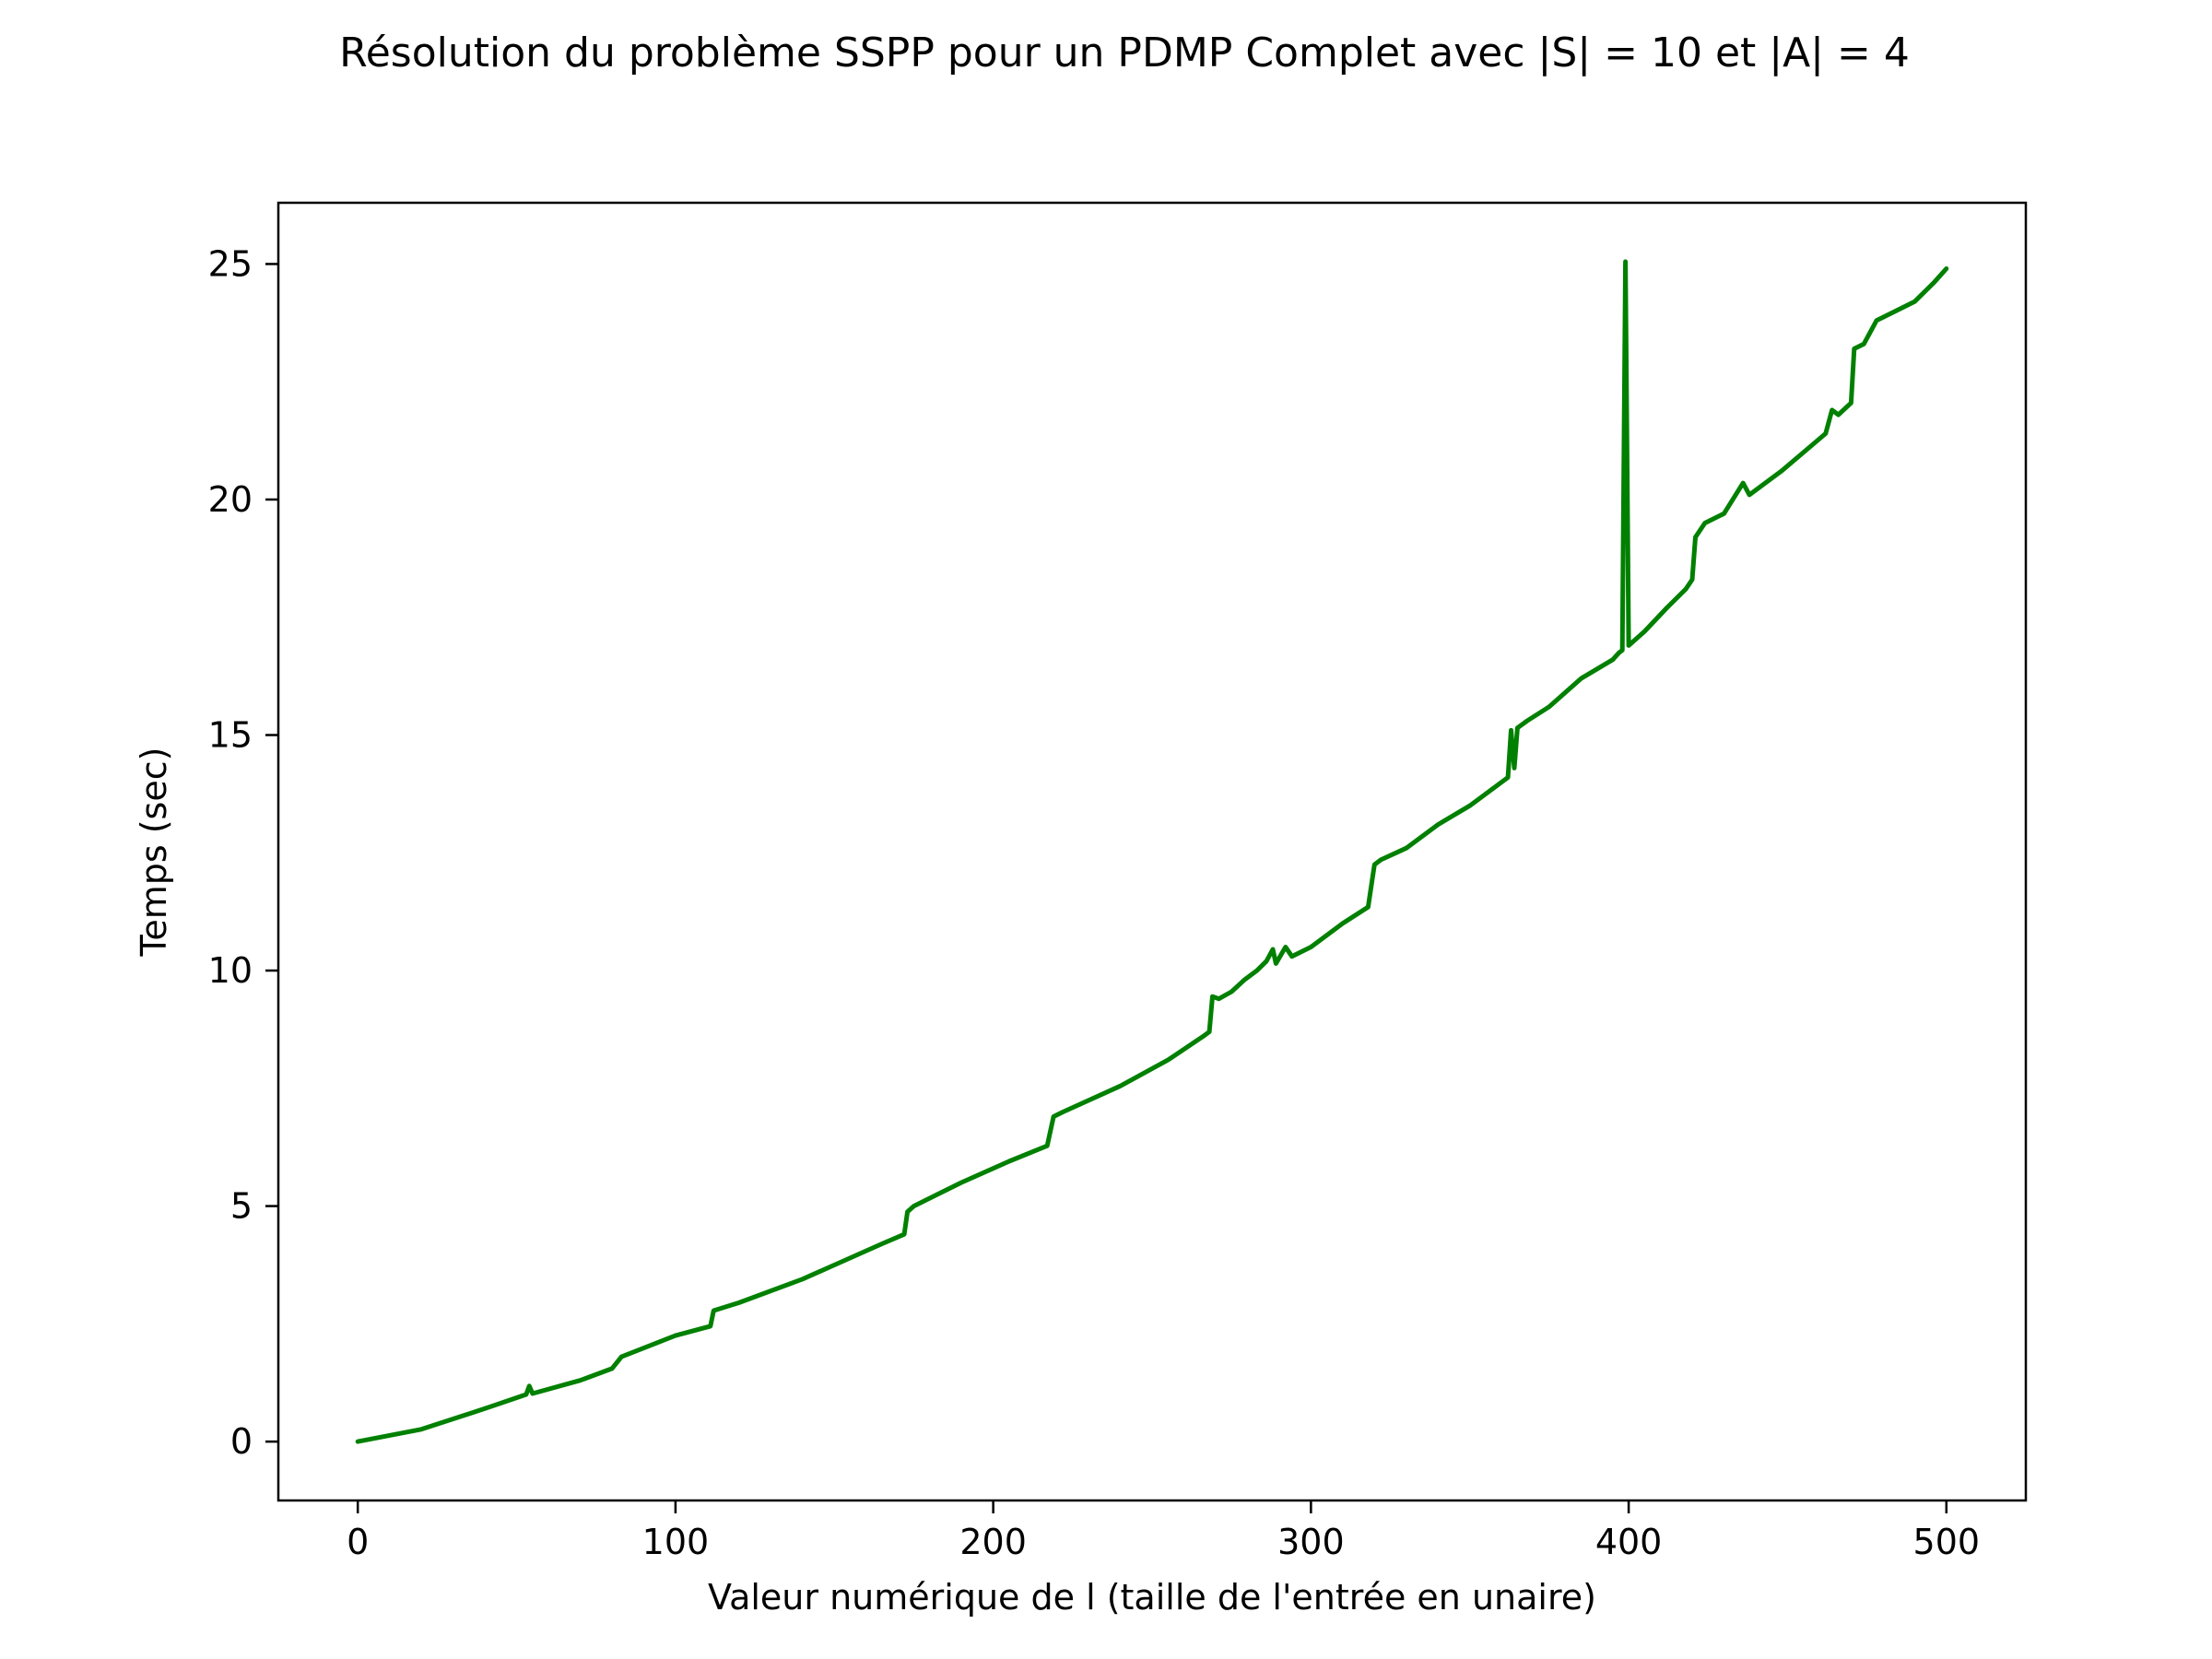 The height and width of the screenshot is (1659, 2212). Describe the element at coordinates (243, 852) in the screenshot. I see `y-axis: 0 5 10 15 20 25` at that location.